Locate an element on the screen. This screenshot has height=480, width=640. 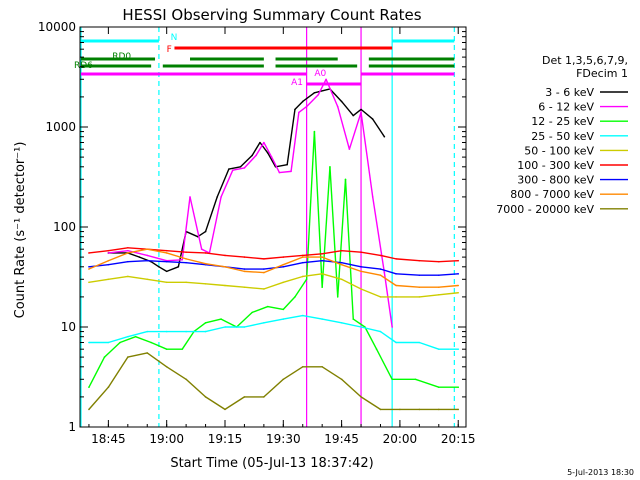
legend-label: 100 - 300 keV is located at coordinates (555, 165).